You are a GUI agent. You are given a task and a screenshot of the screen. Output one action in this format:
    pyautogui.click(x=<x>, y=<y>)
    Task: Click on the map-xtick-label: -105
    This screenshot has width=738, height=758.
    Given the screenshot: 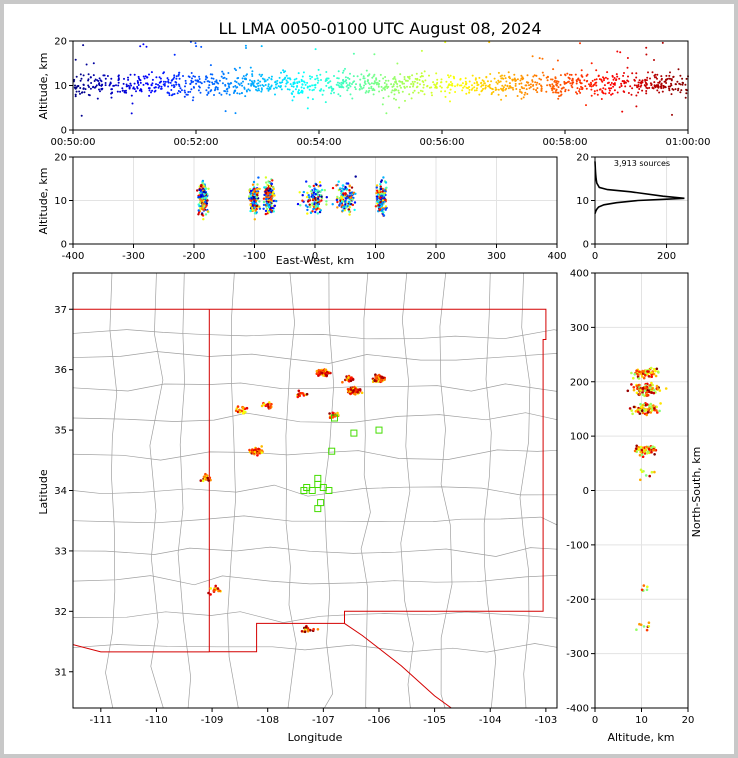 What is the action you would take?
    pyautogui.click(x=434, y=720)
    